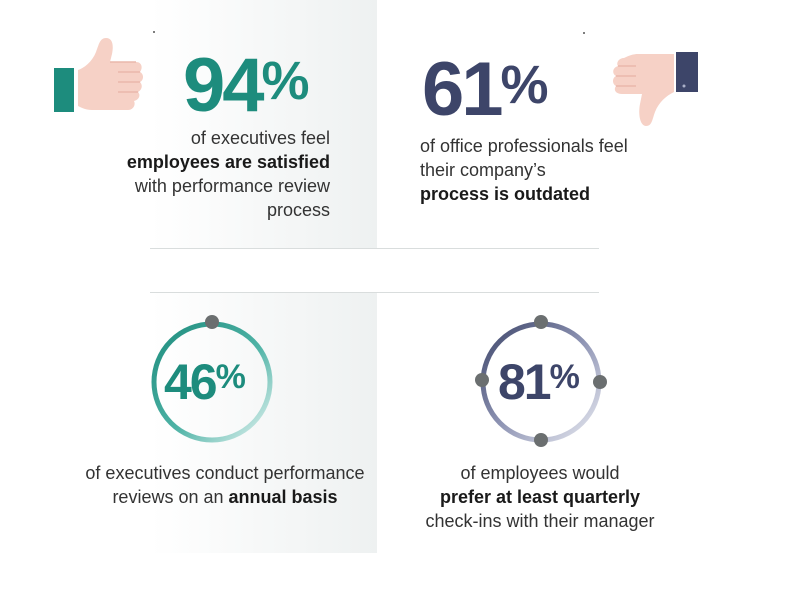 This screenshot has height=600, width=800. I want to click on caption-text: of executives feel, so click(260, 138).